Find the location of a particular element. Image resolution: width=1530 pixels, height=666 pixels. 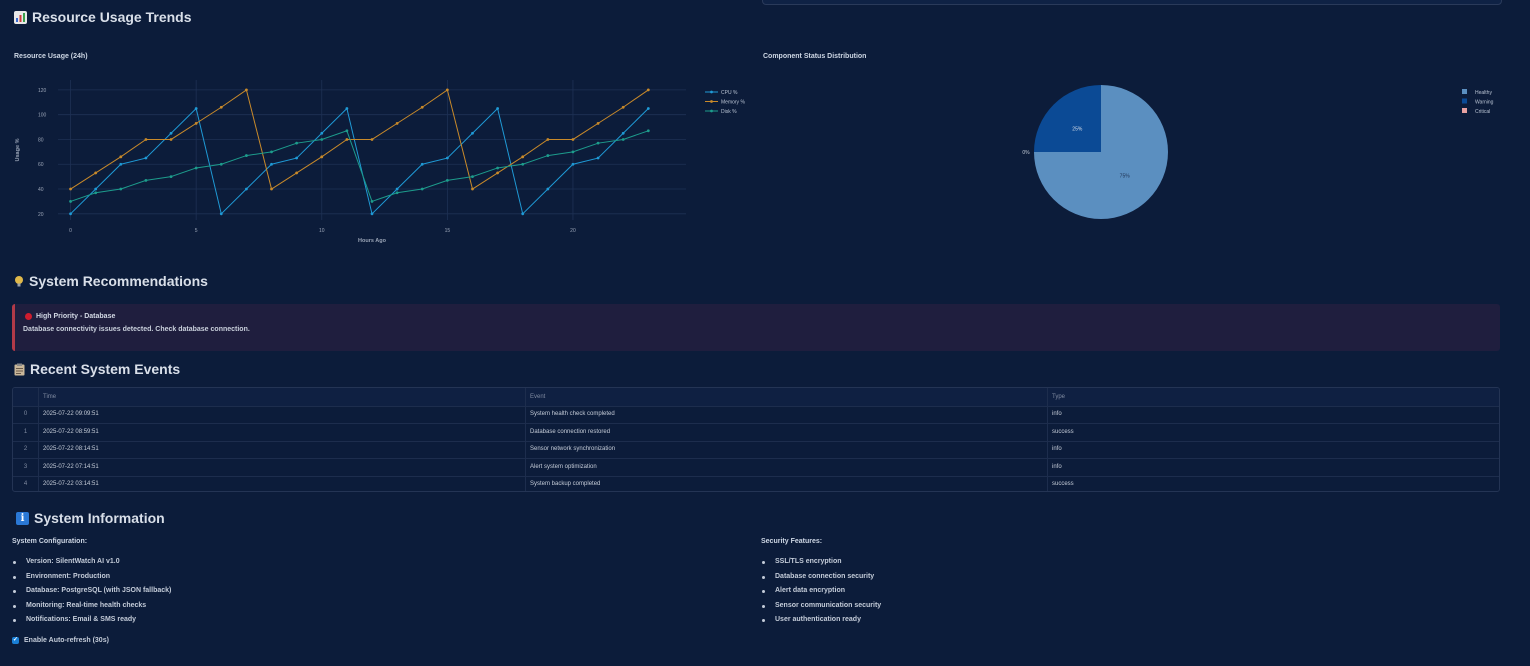

list-item: Database connection security is located at coordinates (821, 580).